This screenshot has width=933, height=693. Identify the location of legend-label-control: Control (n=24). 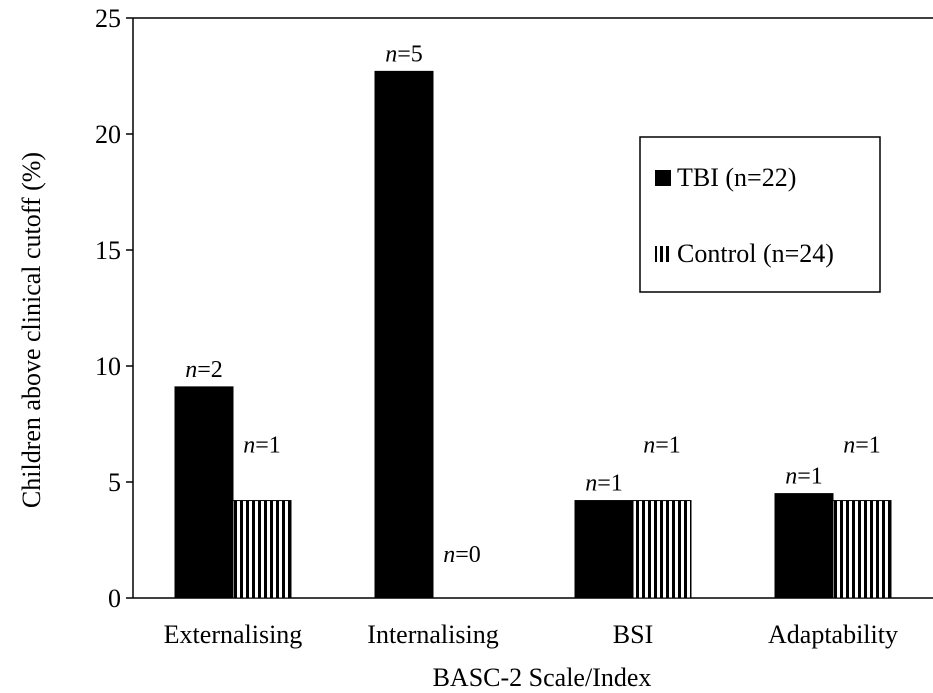
(755, 253).